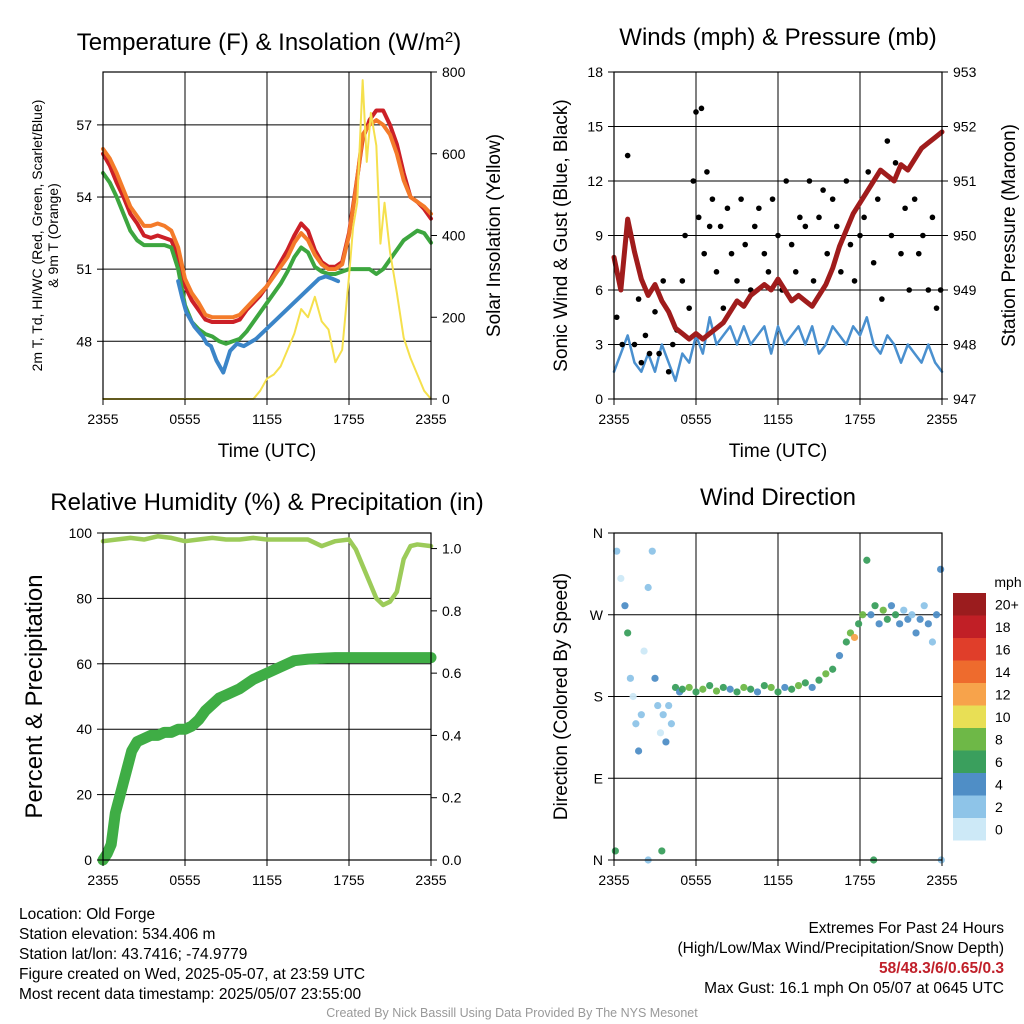 The height and width of the screenshot is (1024, 1024). I want to click on colorbar-label: 18, so click(1003, 627).